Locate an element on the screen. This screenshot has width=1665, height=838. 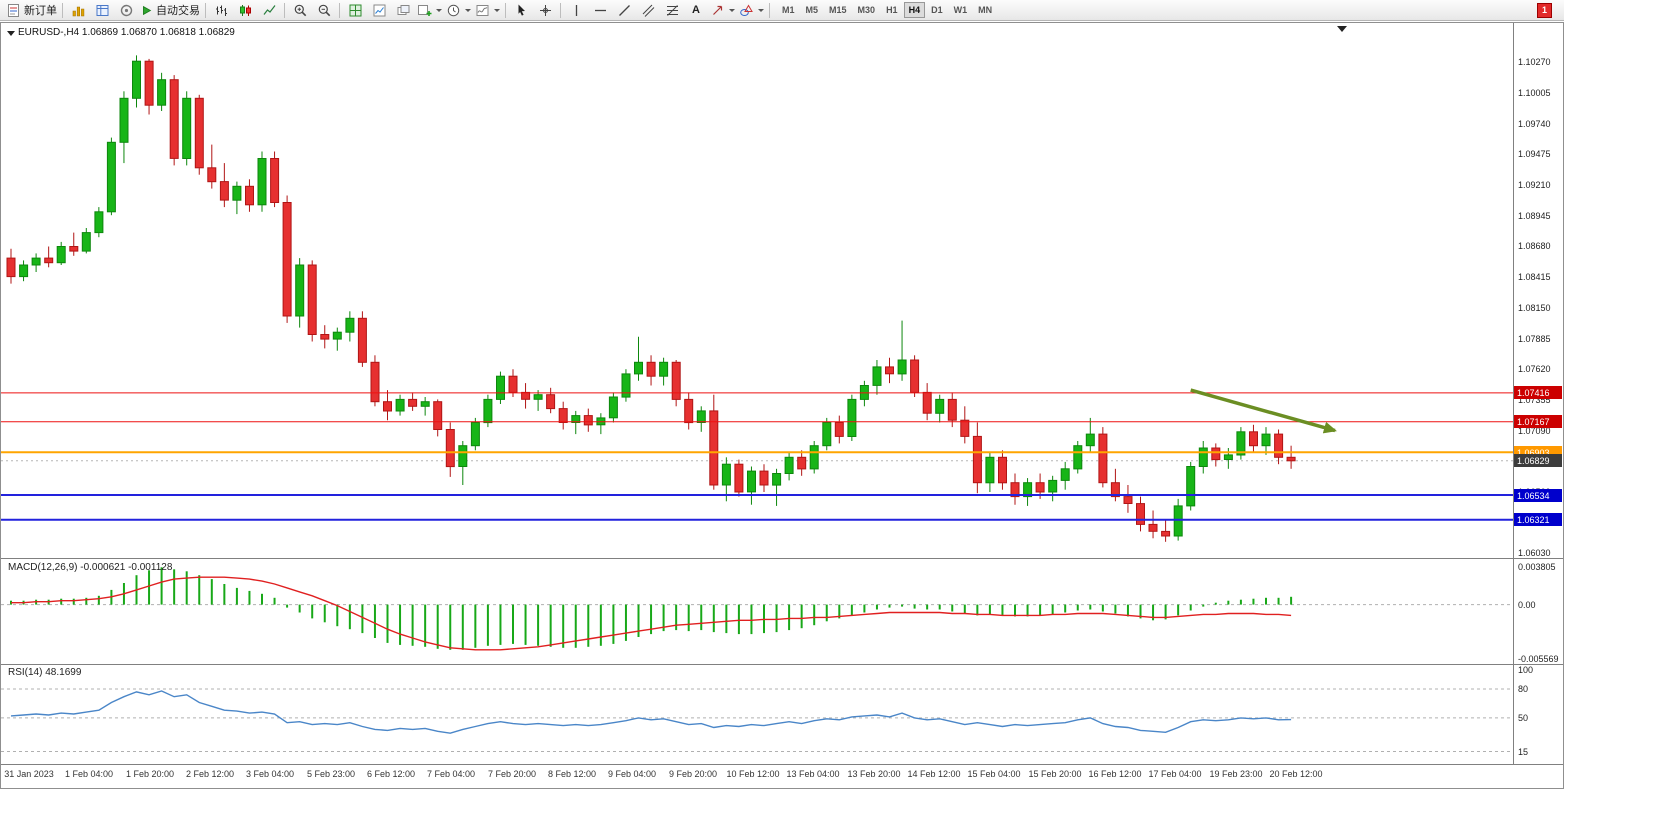
price-level-badge: 1.06534 is located at coordinates (1538, 495).